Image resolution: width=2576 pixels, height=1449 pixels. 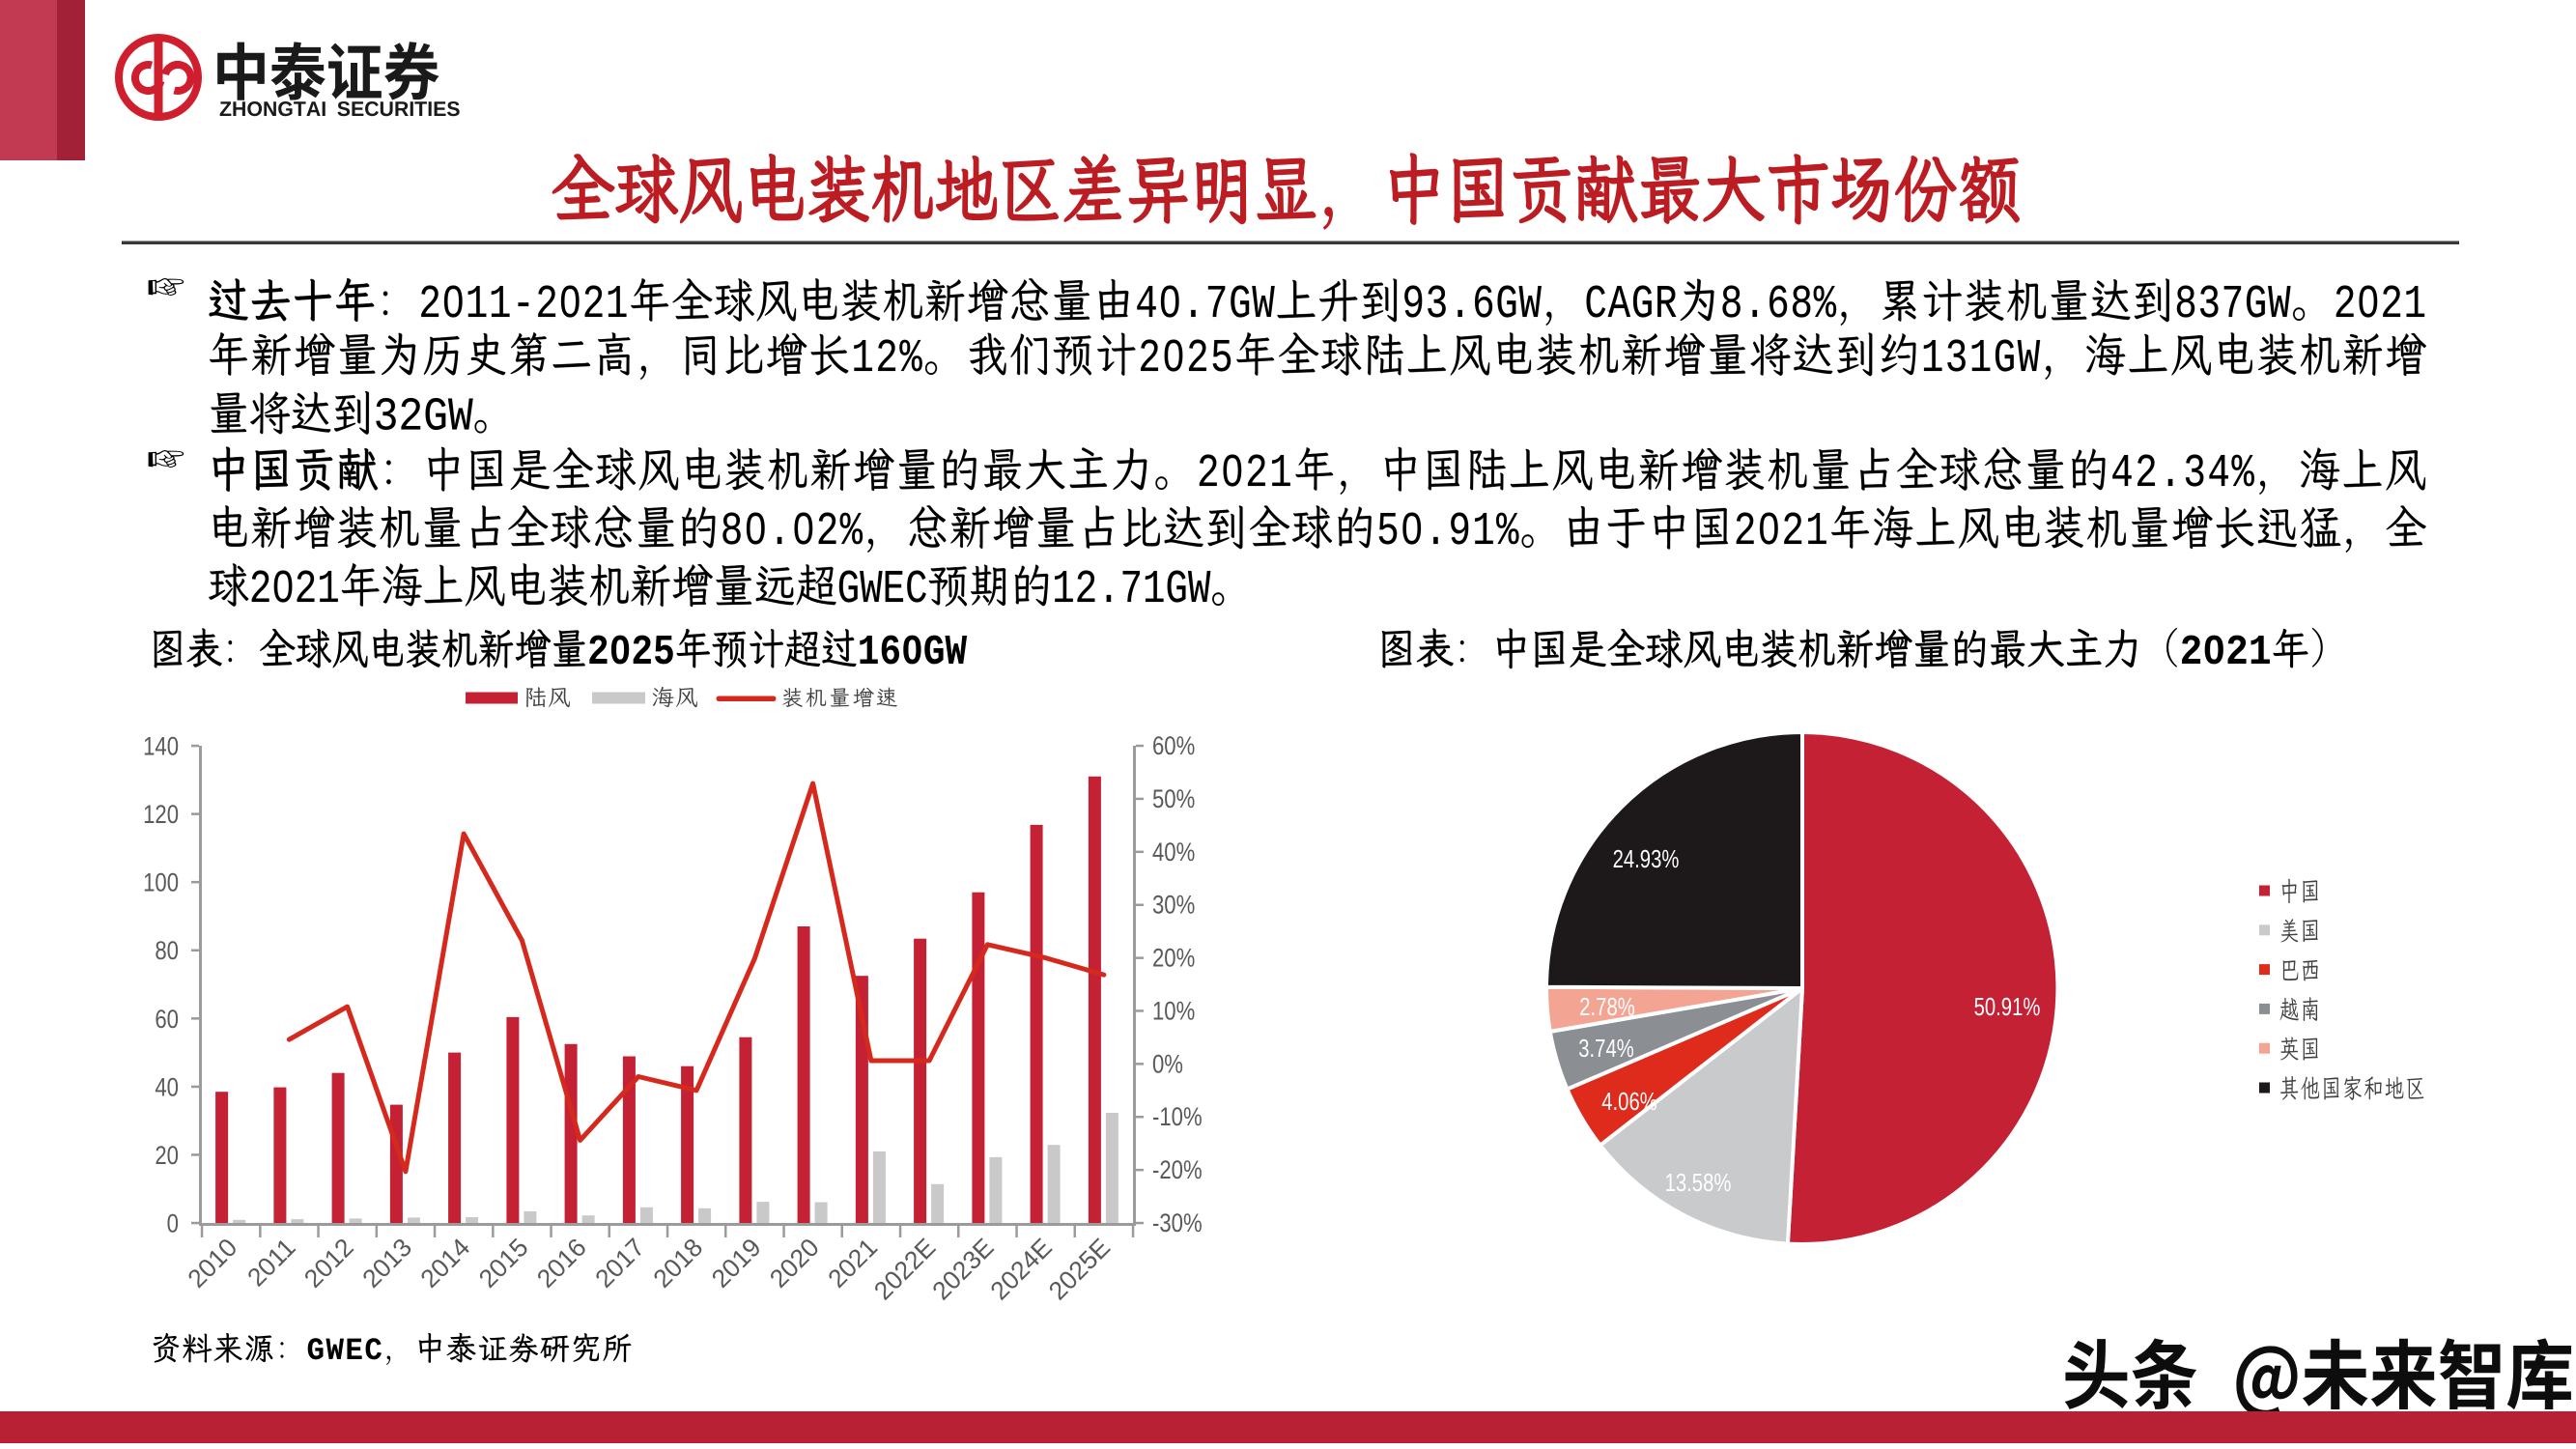 What do you see at coordinates (1628, 1102) in the screenshot?
I see `svg-text: 4.06%` at bounding box center [1628, 1102].